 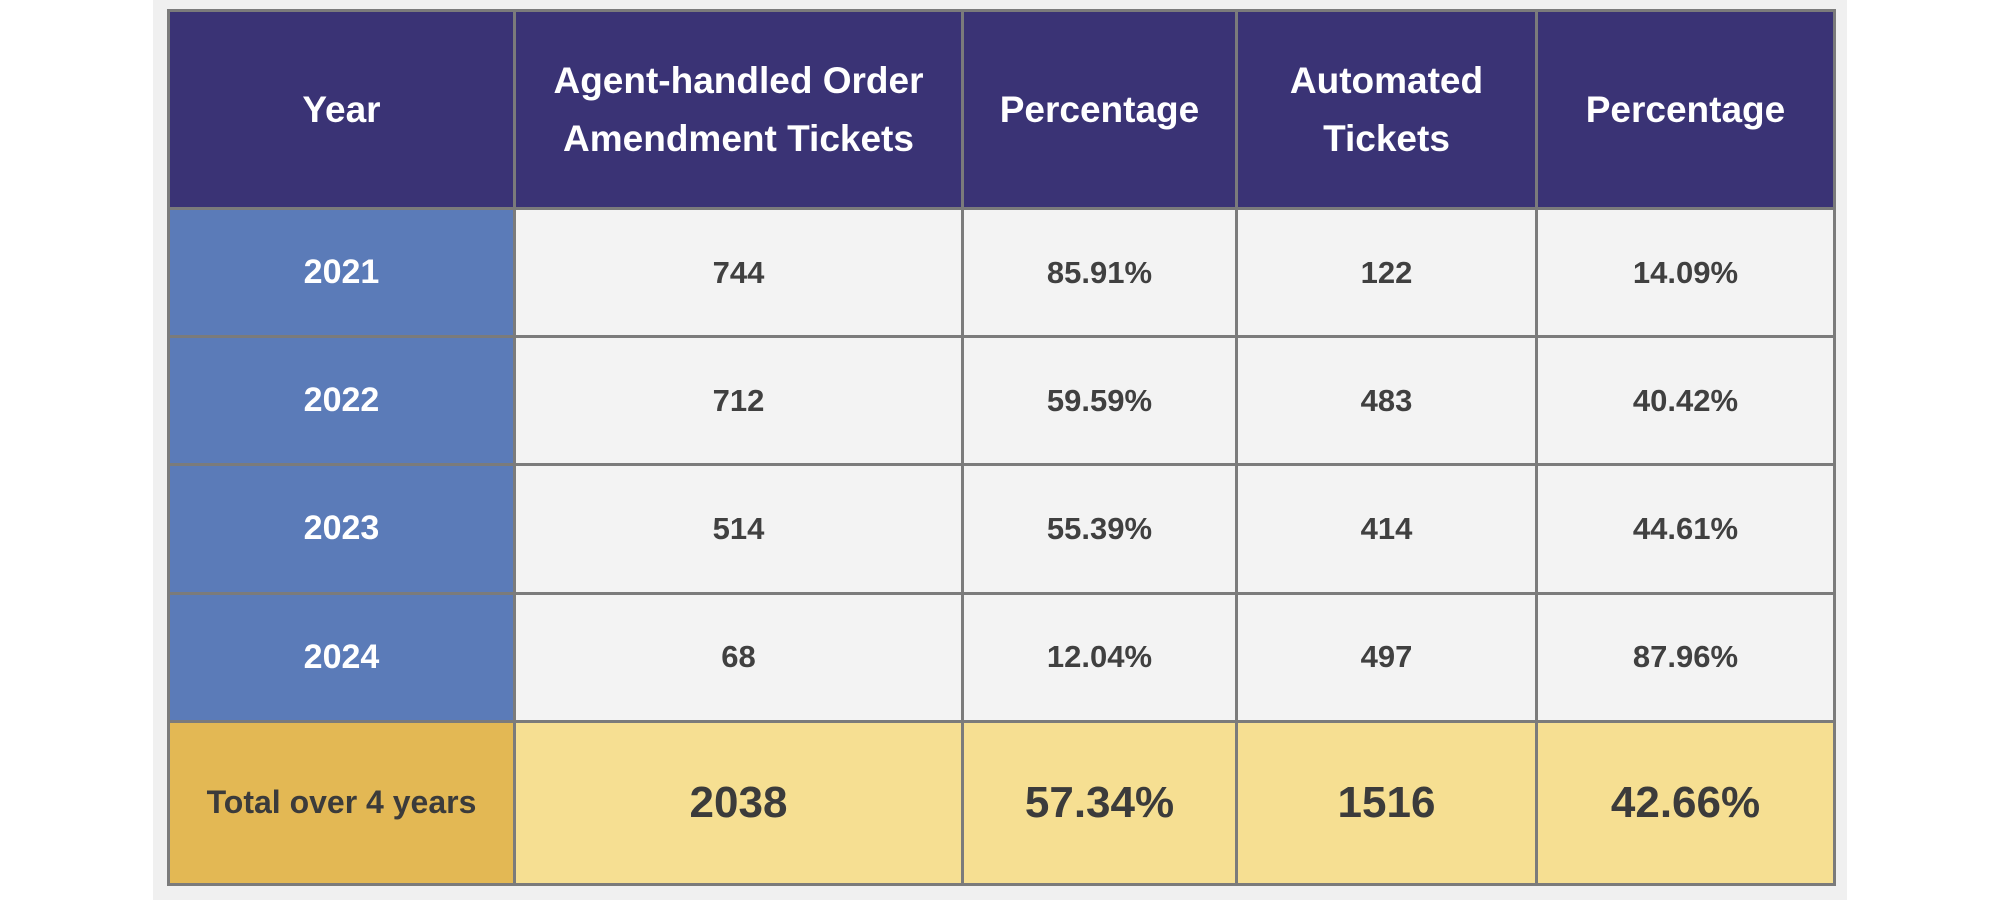 I want to click on total-automated-percentage-cell: 42.66%, so click(x=1685, y=803).